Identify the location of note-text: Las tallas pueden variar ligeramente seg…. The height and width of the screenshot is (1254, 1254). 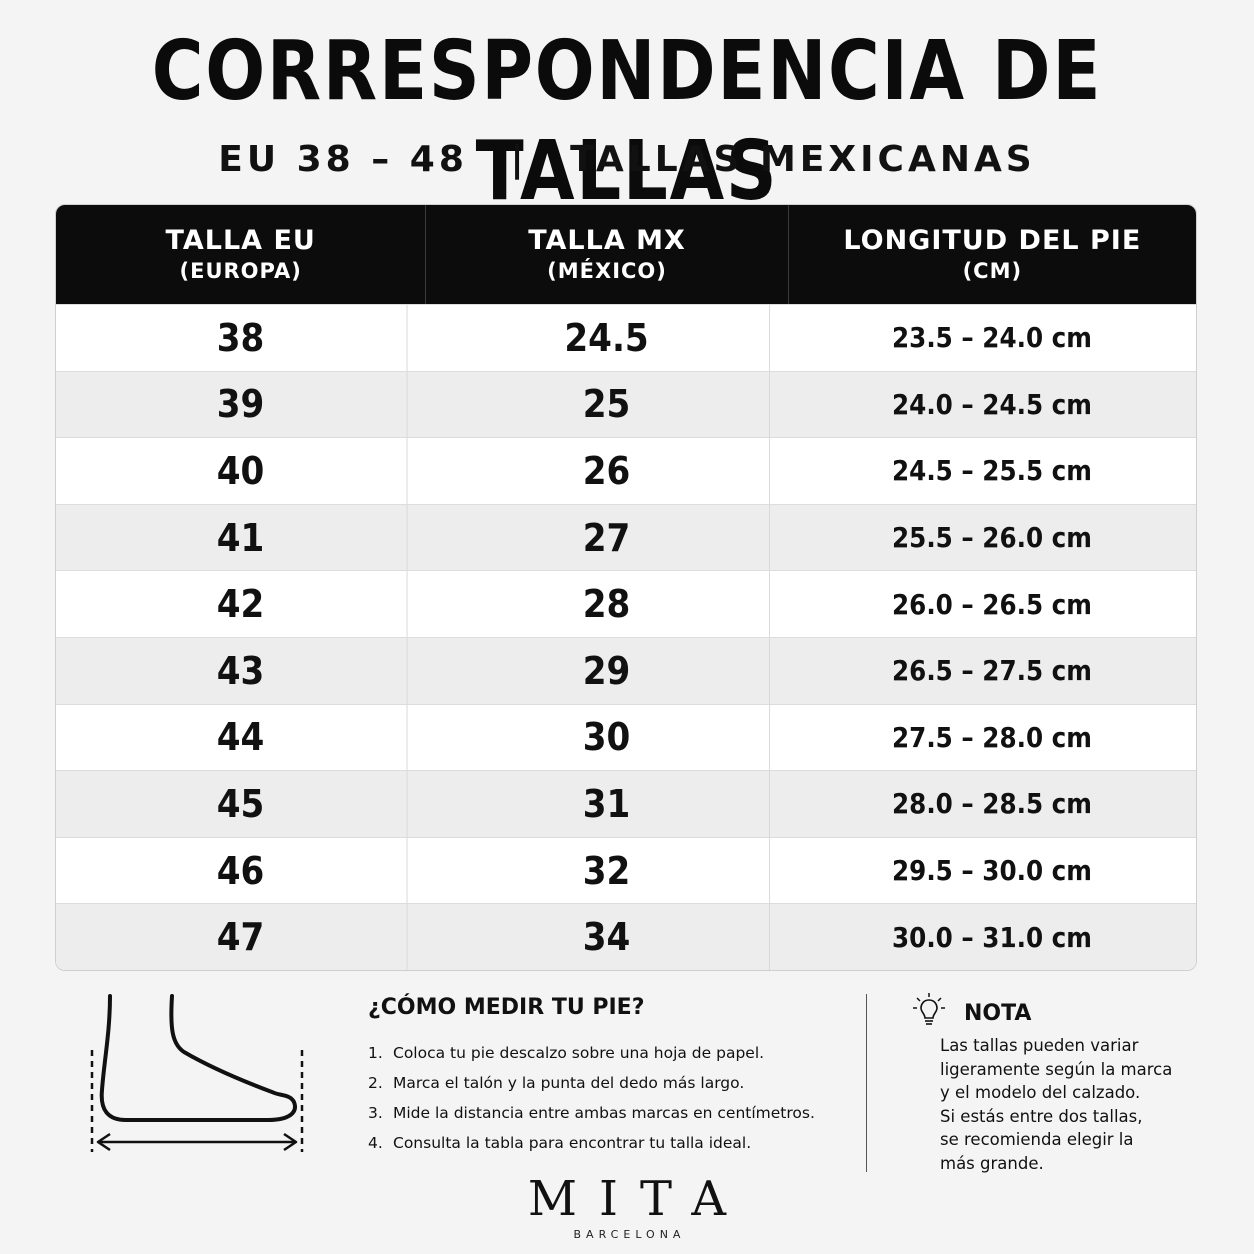
(1086, 1105).